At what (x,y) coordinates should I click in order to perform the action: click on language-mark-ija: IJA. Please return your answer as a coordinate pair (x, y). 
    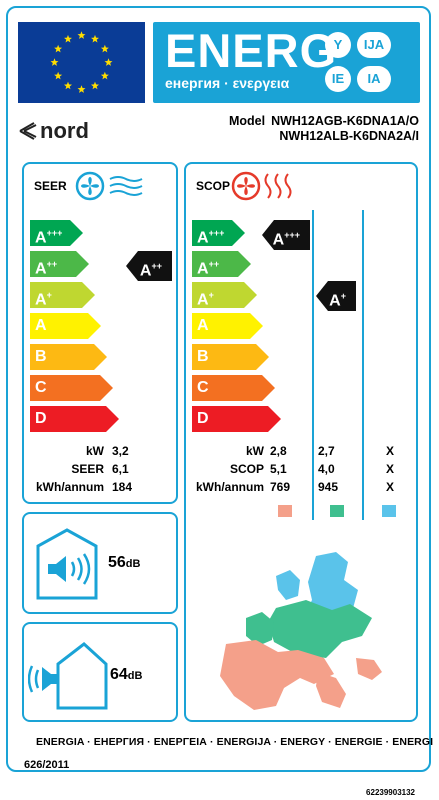
    Looking at the image, I should click on (374, 45).